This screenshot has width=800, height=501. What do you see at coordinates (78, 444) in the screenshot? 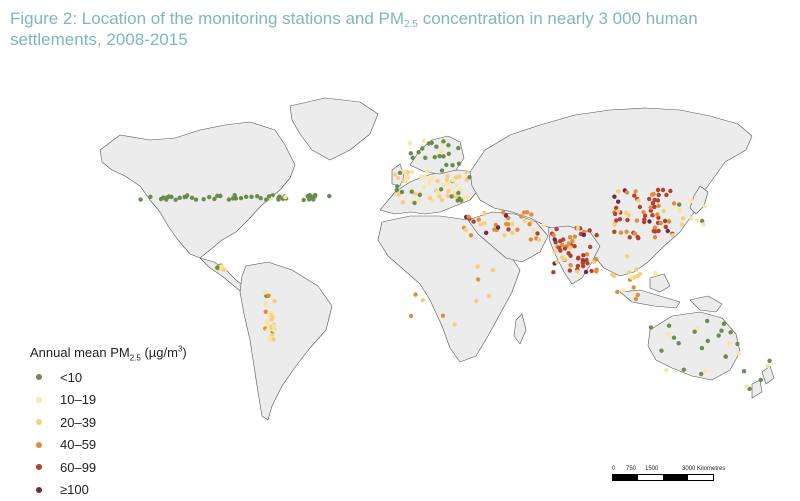
I see `legend-label: 40–59` at bounding box center [78, 444].